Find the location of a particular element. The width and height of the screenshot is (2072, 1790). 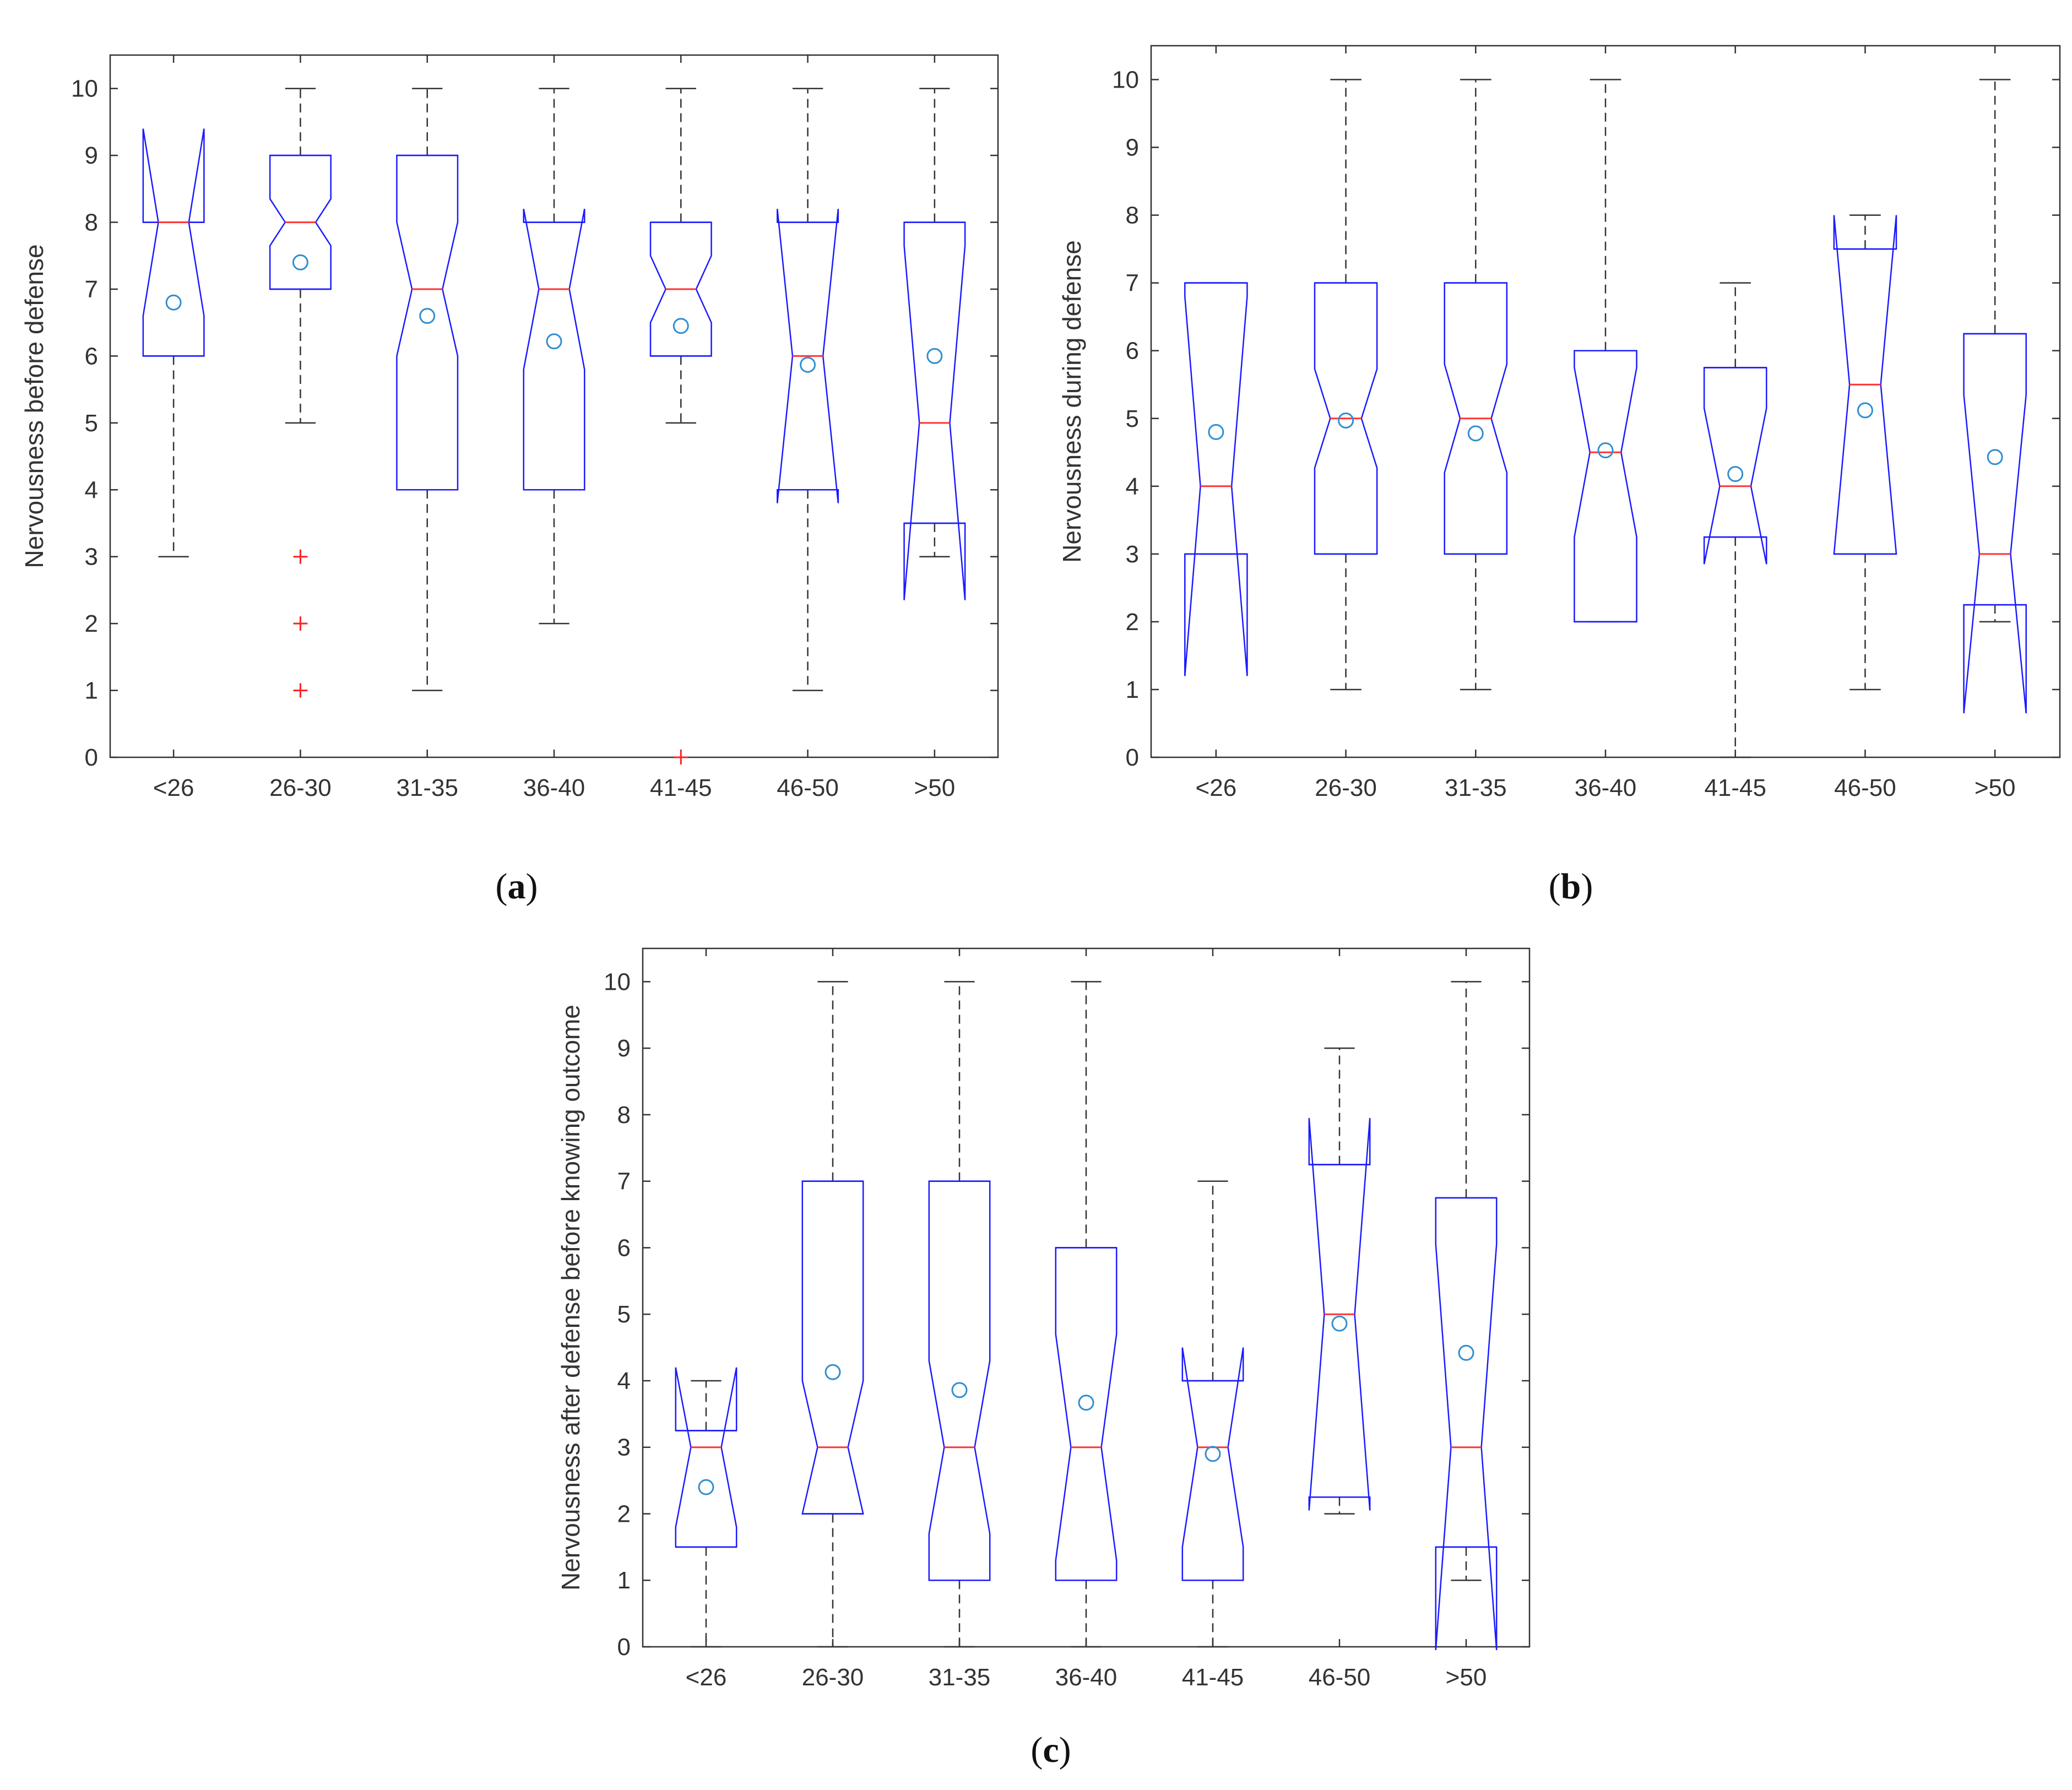

caption-a-label: a is located at coordinates (516, 886).